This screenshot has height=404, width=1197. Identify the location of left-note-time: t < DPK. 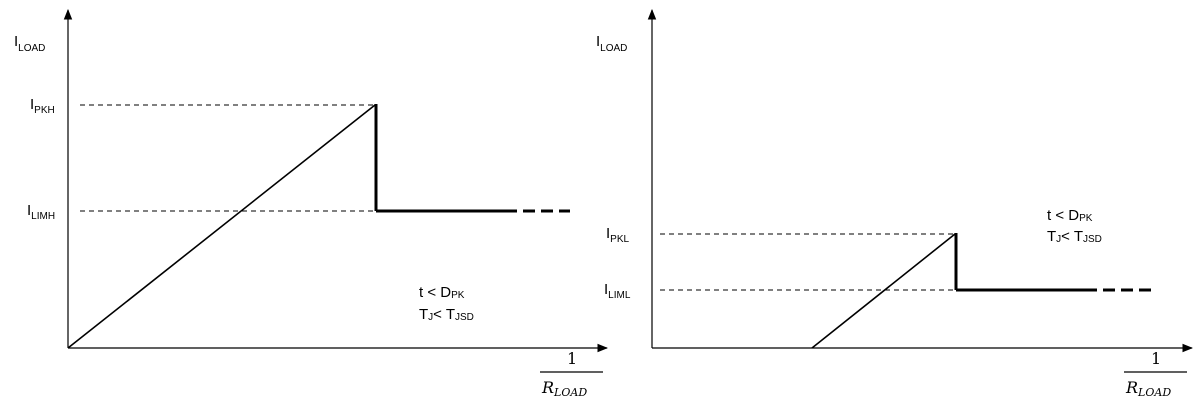
(442, 292).